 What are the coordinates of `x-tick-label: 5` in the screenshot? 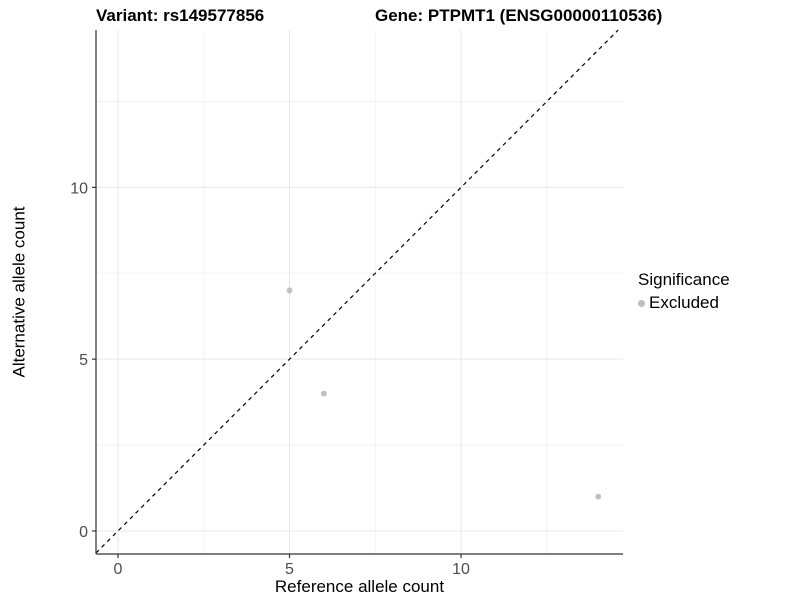 It's located at (289, 569).